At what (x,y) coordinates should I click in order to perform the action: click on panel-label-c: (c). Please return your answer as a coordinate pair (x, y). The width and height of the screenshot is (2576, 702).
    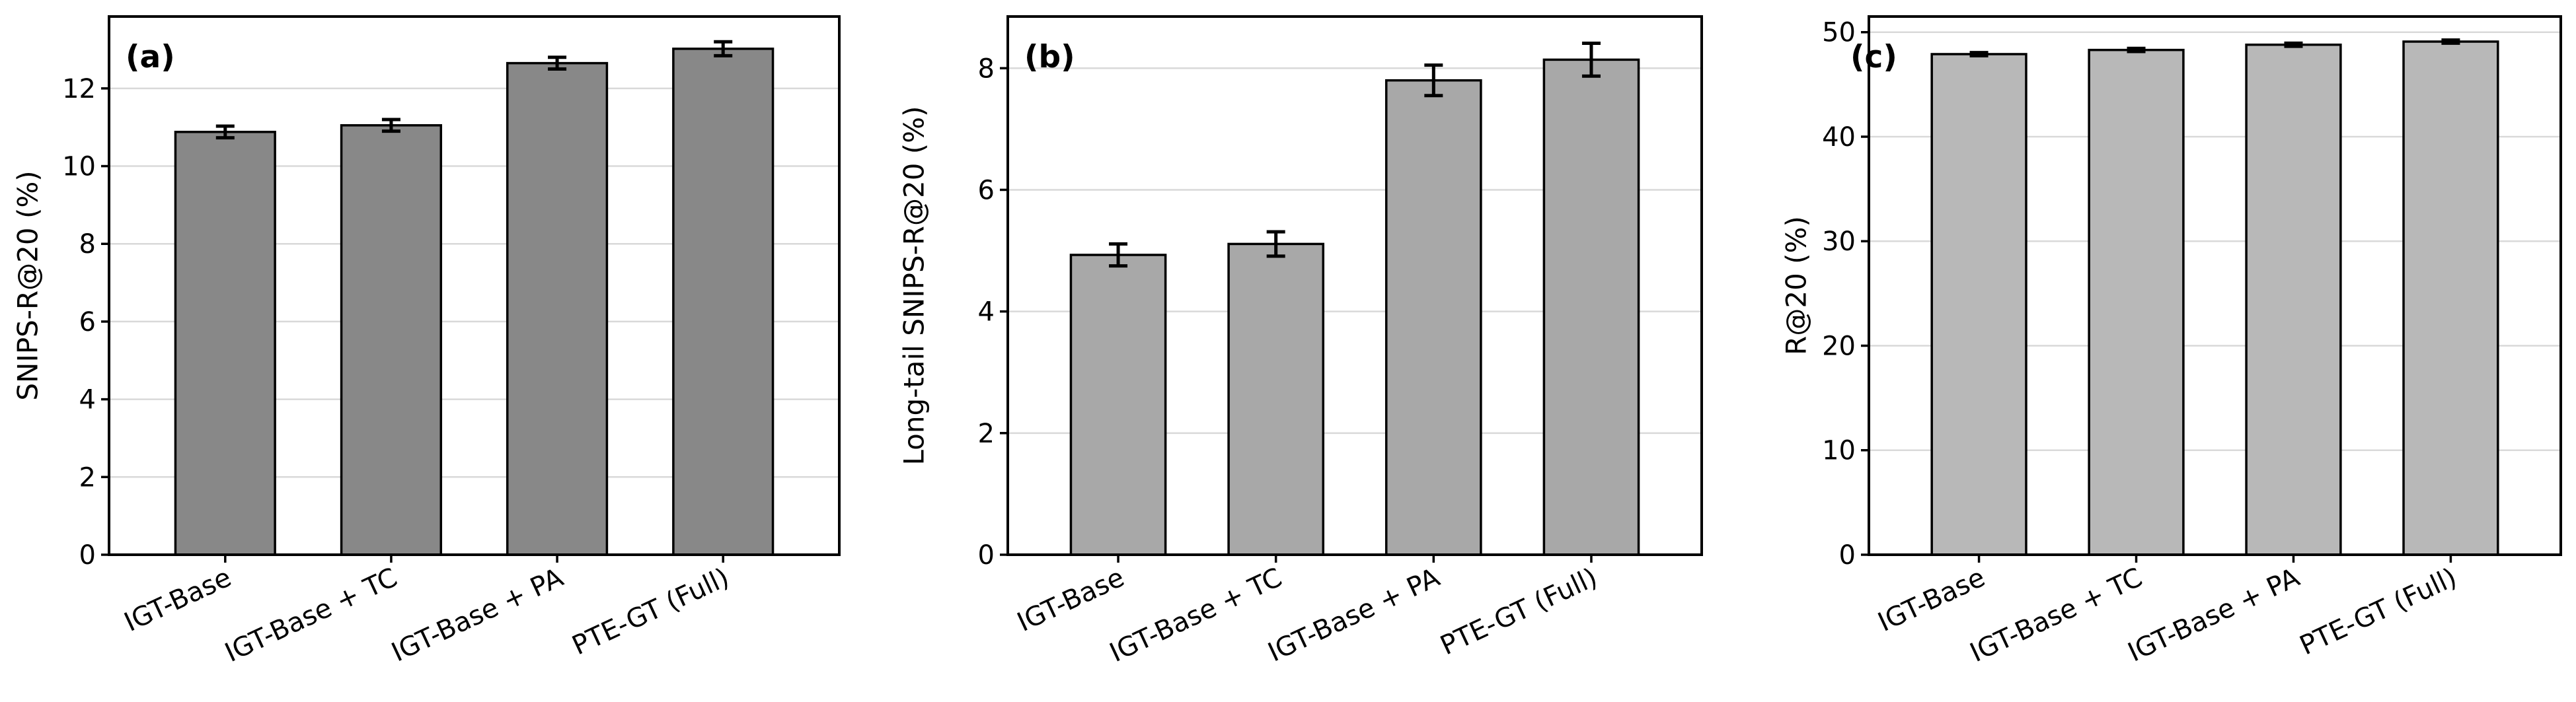
    Looking at the image, I should click on (1873, 57).